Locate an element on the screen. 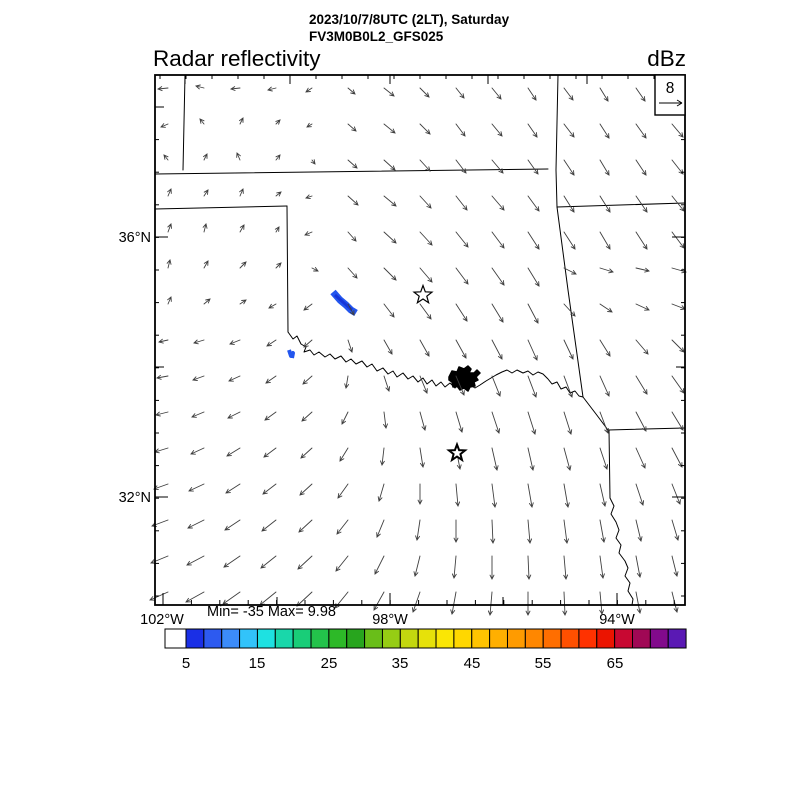 This screenshot has height=800, width=800. lat-axis-label: 36°N is located at coordinates (135, 238).